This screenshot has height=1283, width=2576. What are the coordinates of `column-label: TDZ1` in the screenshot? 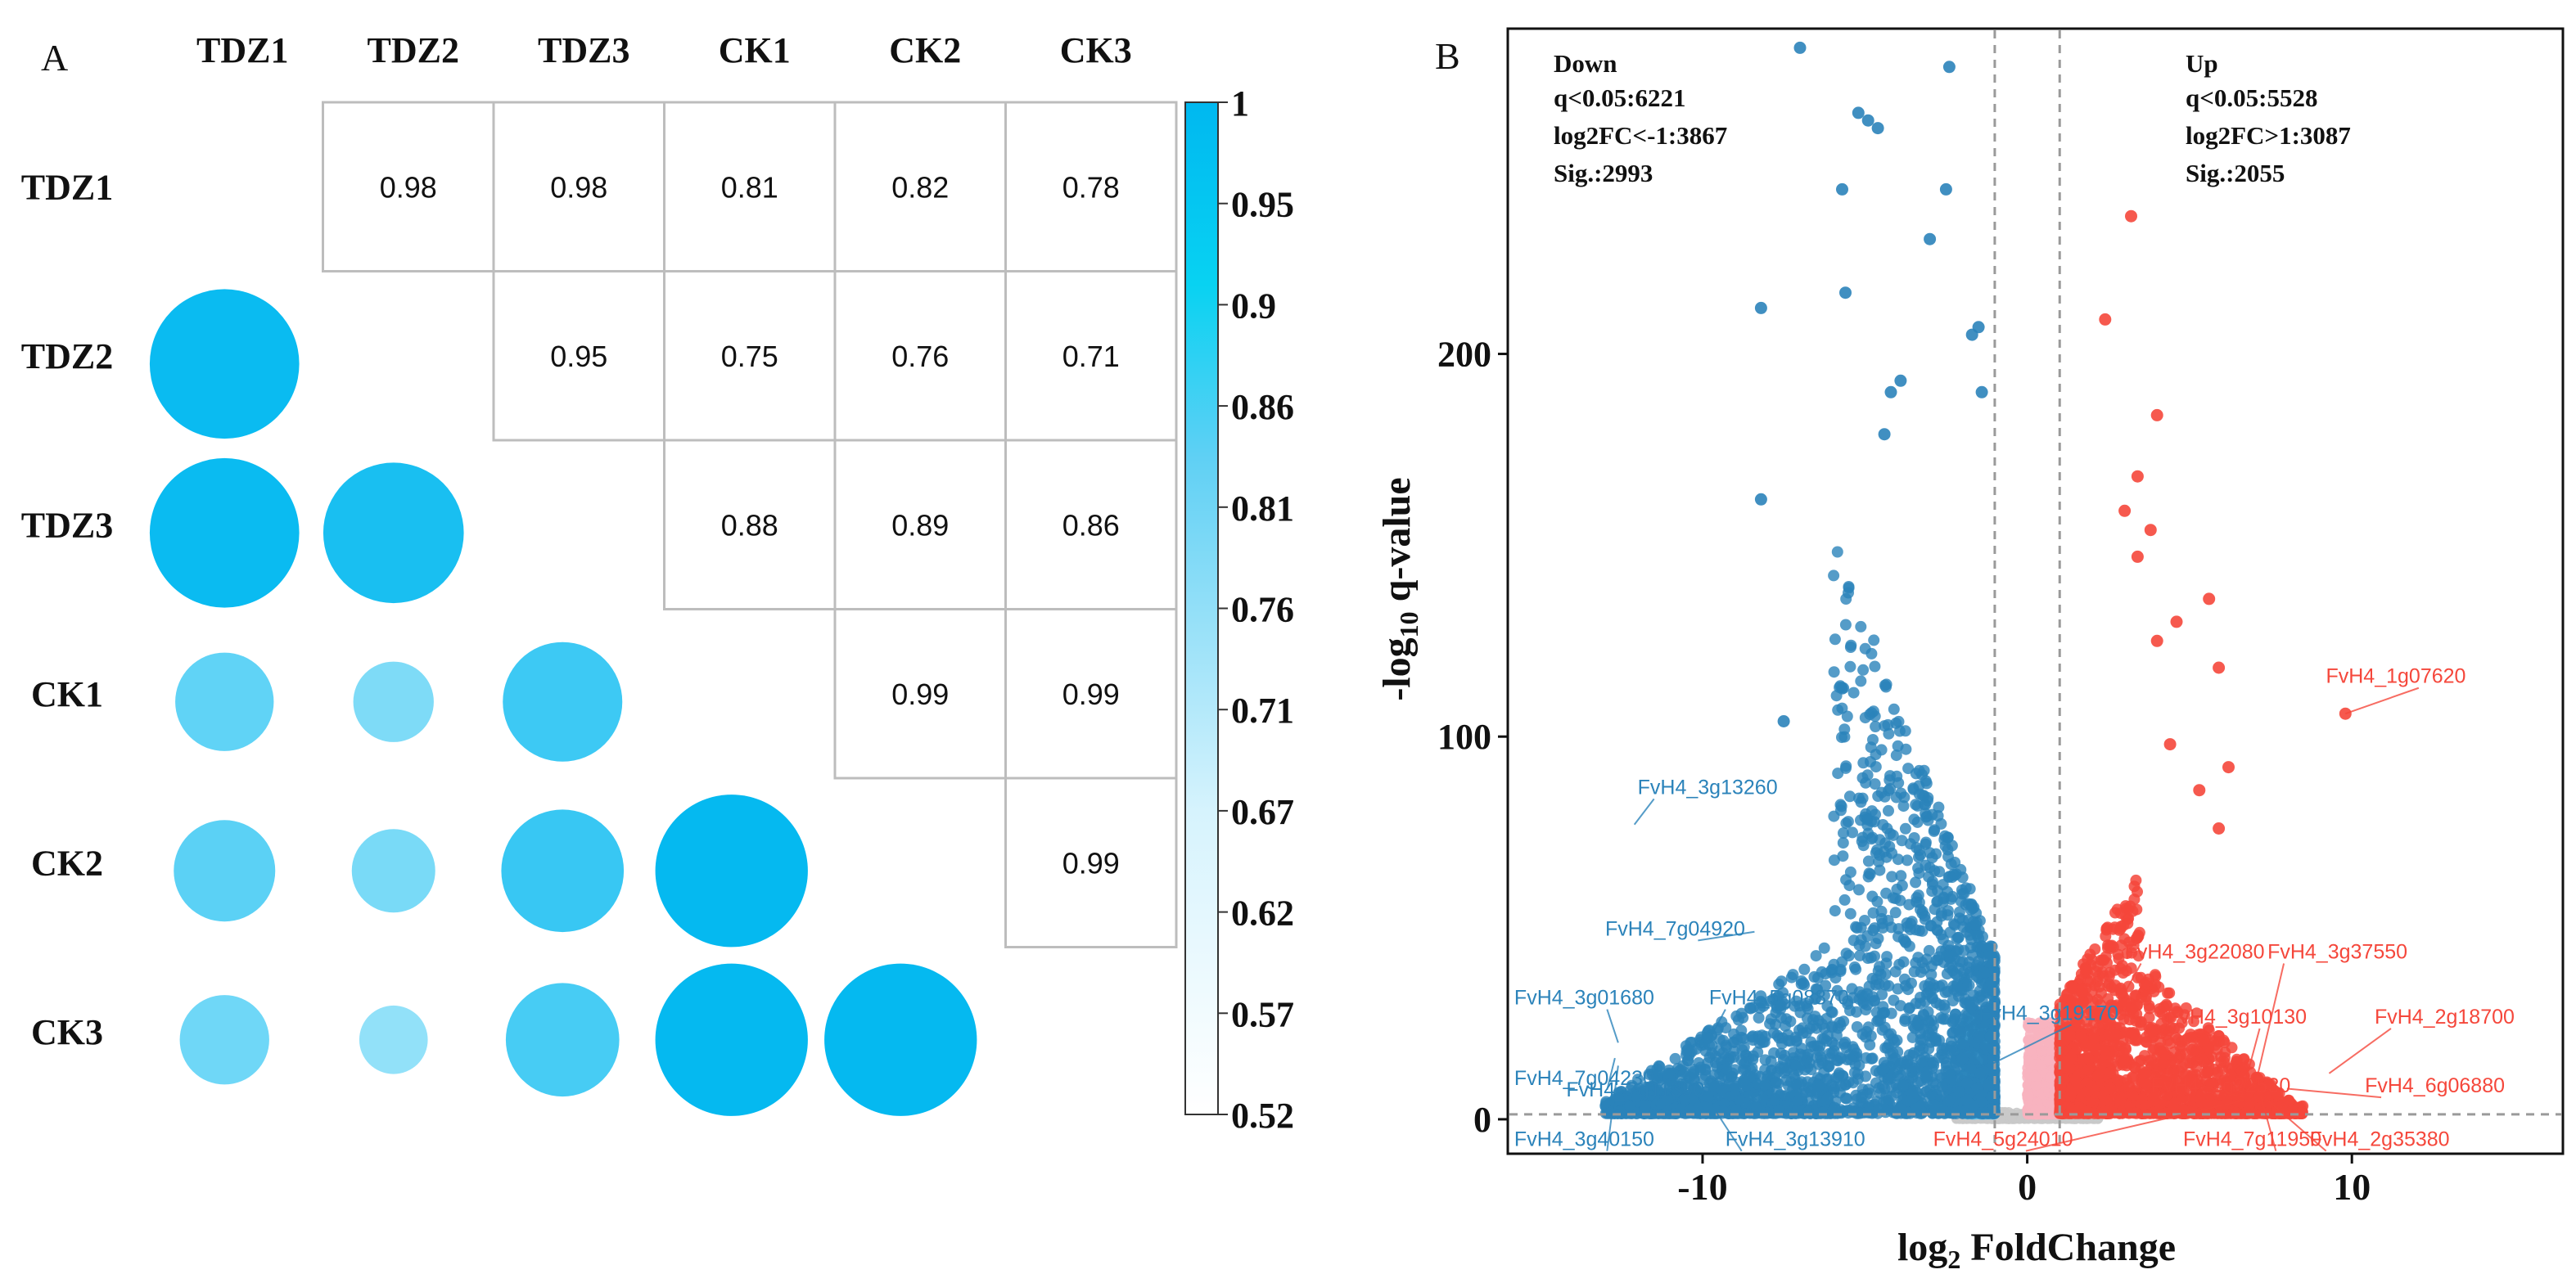 It's located at (242, 50).